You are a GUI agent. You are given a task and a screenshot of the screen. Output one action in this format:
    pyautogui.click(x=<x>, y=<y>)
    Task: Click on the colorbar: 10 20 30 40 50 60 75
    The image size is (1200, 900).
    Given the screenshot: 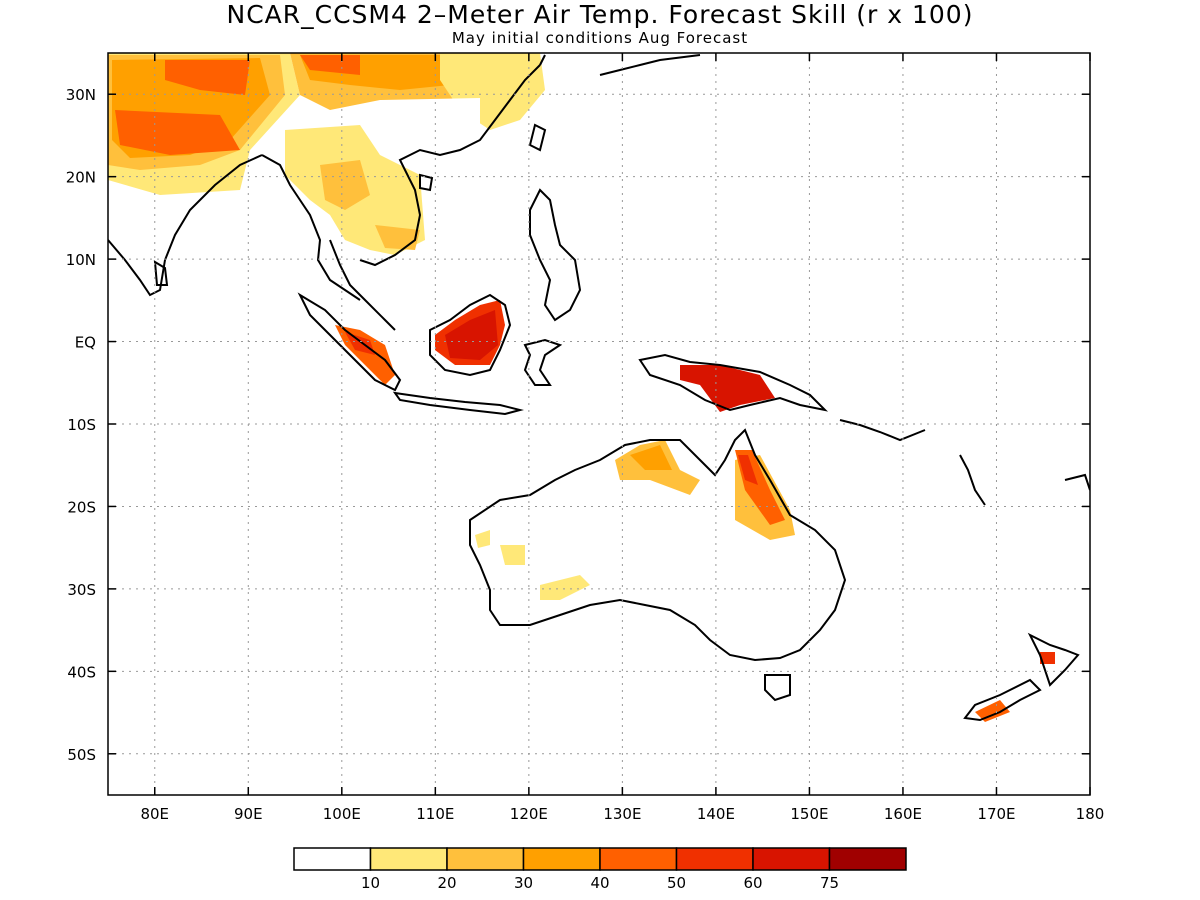 What is the action you would take?
    pyautogui.click(x=600, y=869)
    